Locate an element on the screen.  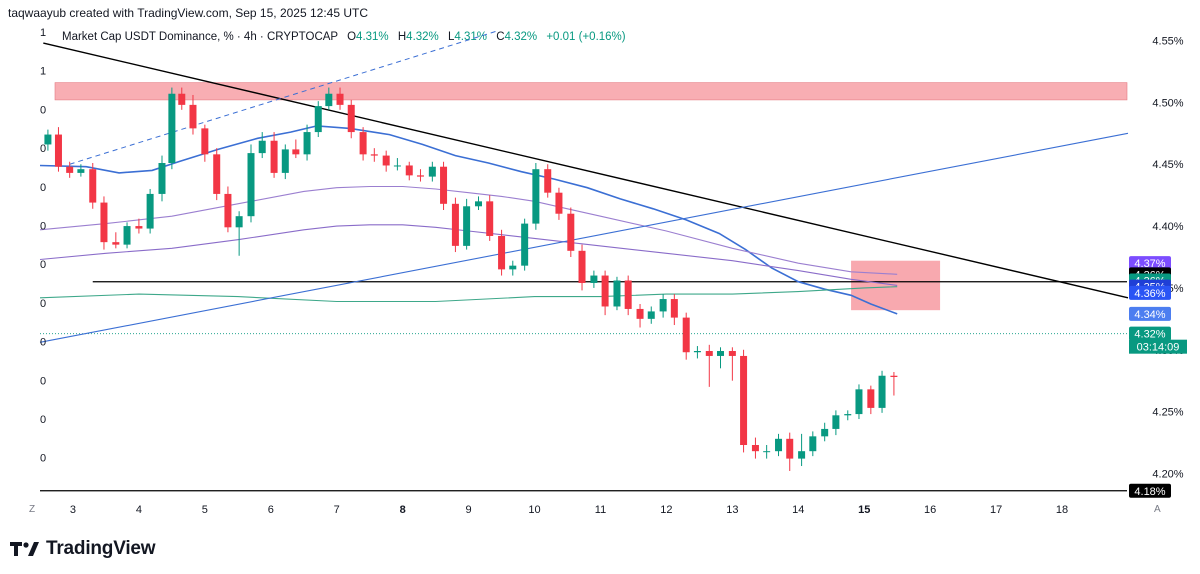
y-tick-label: 4.40% is located at coordinates (1167, 227).